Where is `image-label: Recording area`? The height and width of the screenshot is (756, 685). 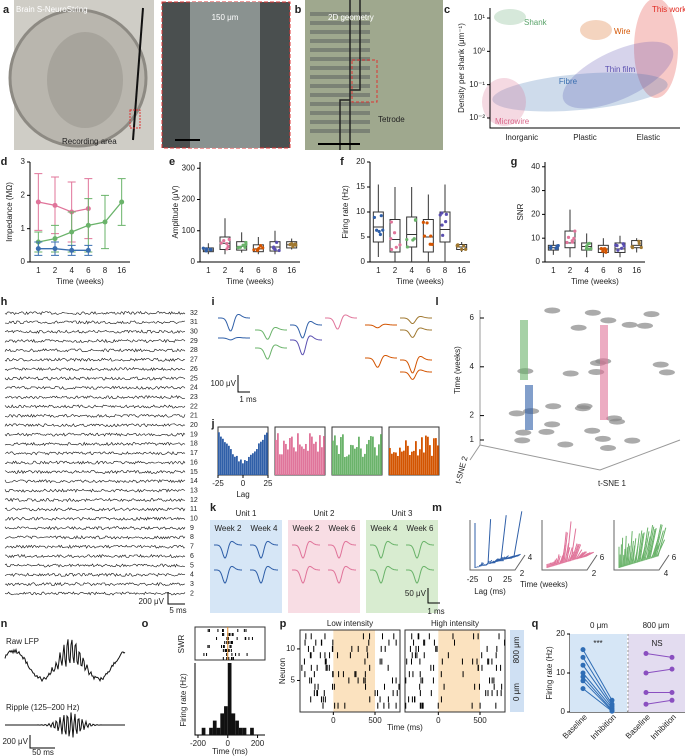 image-label: Recording area is located at coordinates (89, 141).